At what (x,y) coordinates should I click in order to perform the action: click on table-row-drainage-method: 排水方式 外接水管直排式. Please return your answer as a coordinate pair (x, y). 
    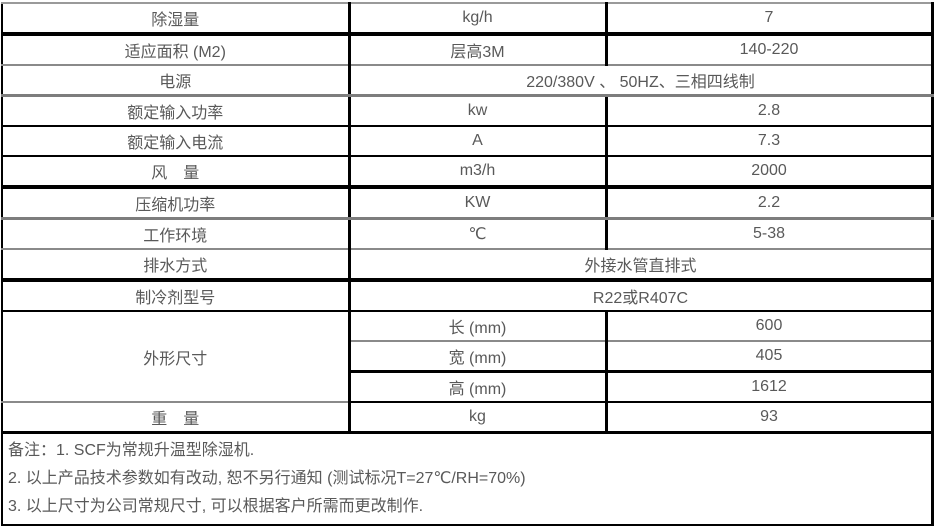
    Looking at the image, I should click on (467, 265).